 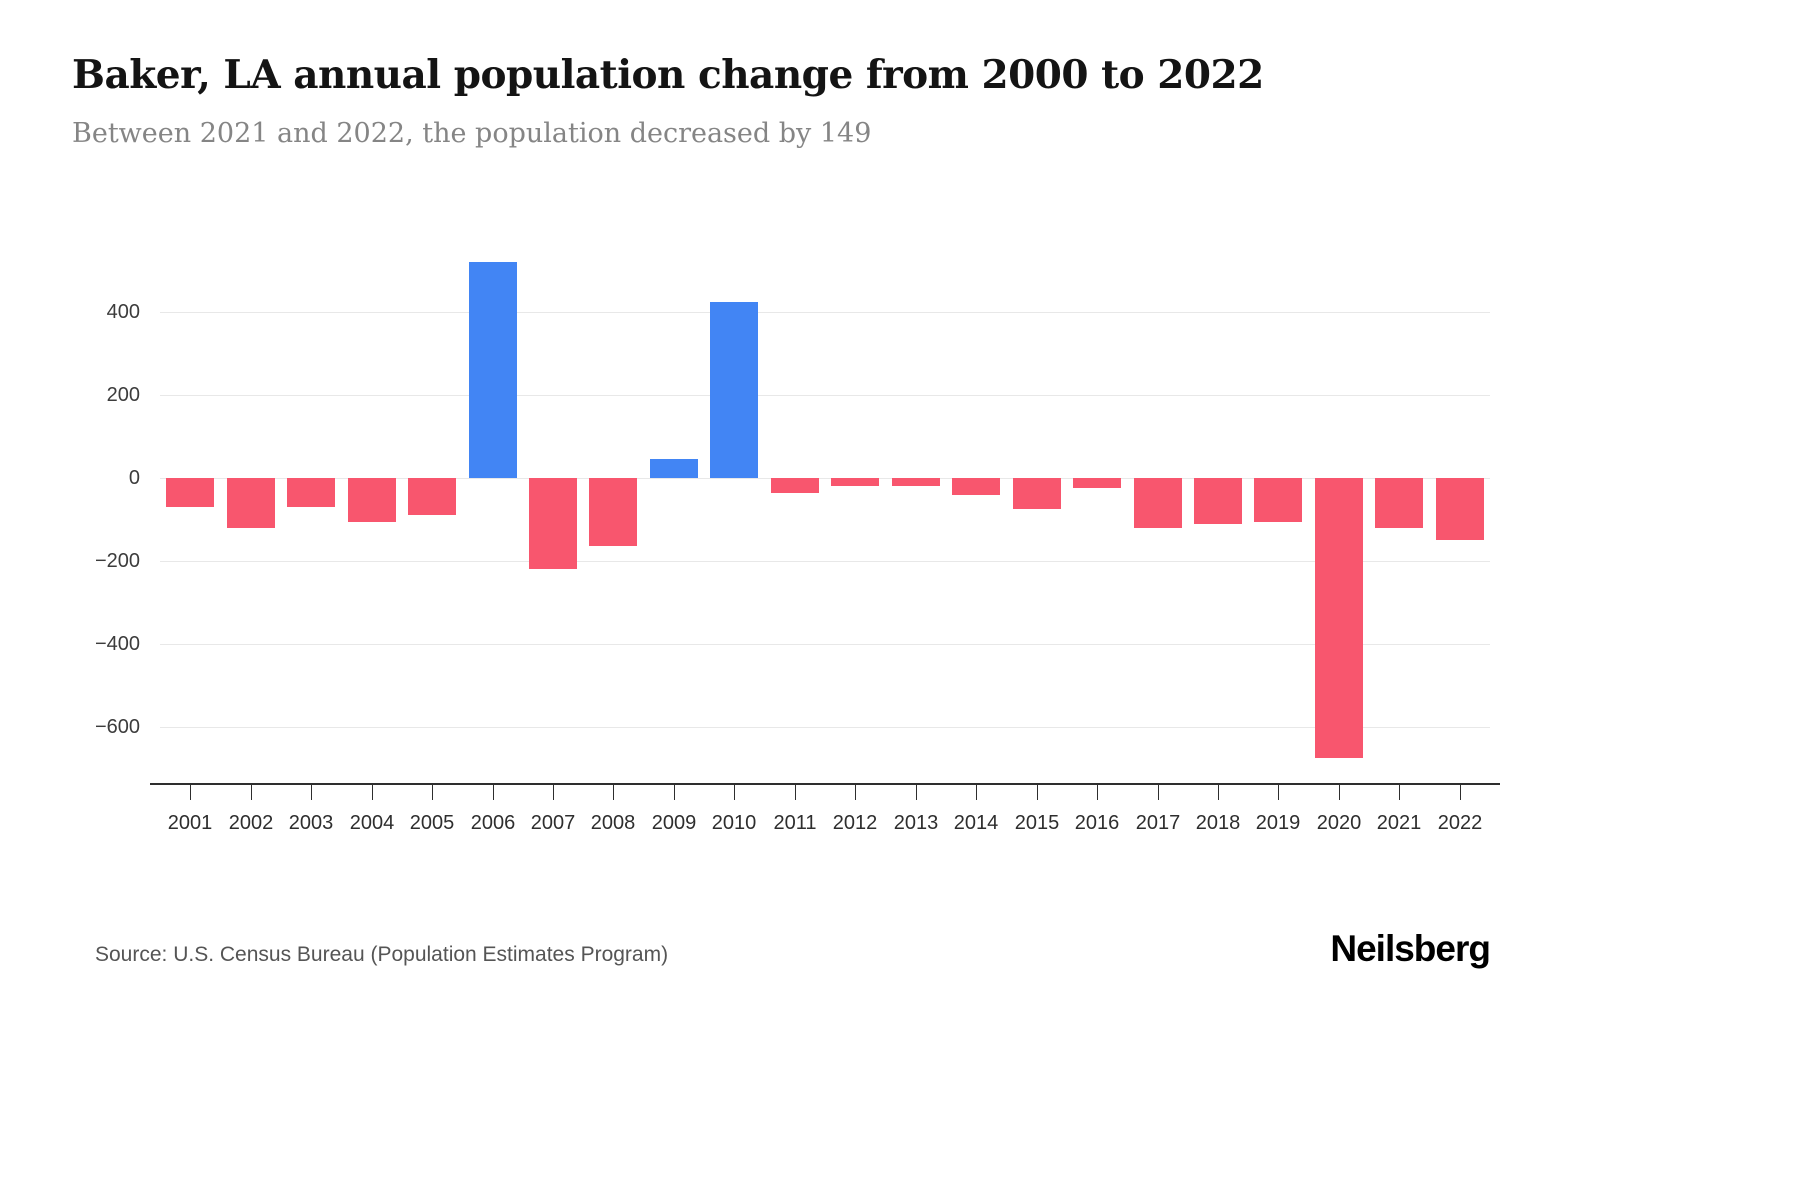 What do you see at coordinates (1460, 823) in the screenshot?
I see `x-axis-label: 2022` at bounding box center [1460, 823].